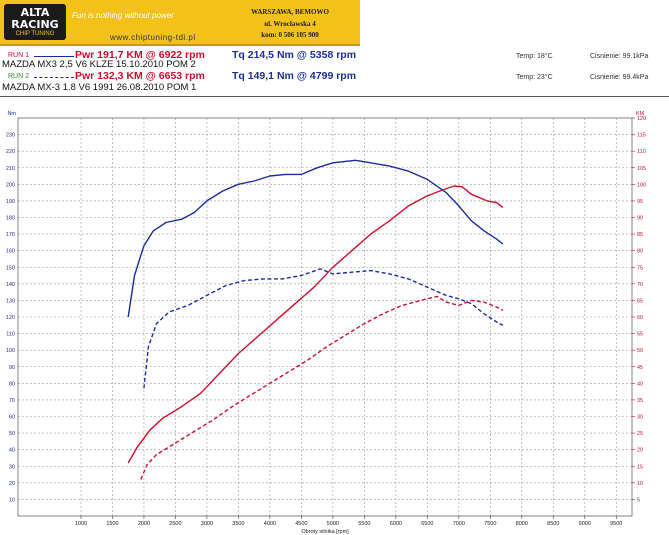 Image resolution: width=669 pixels, height=535 pixels. I want to click on y-right-tick-label: 95, so click(640, 202).